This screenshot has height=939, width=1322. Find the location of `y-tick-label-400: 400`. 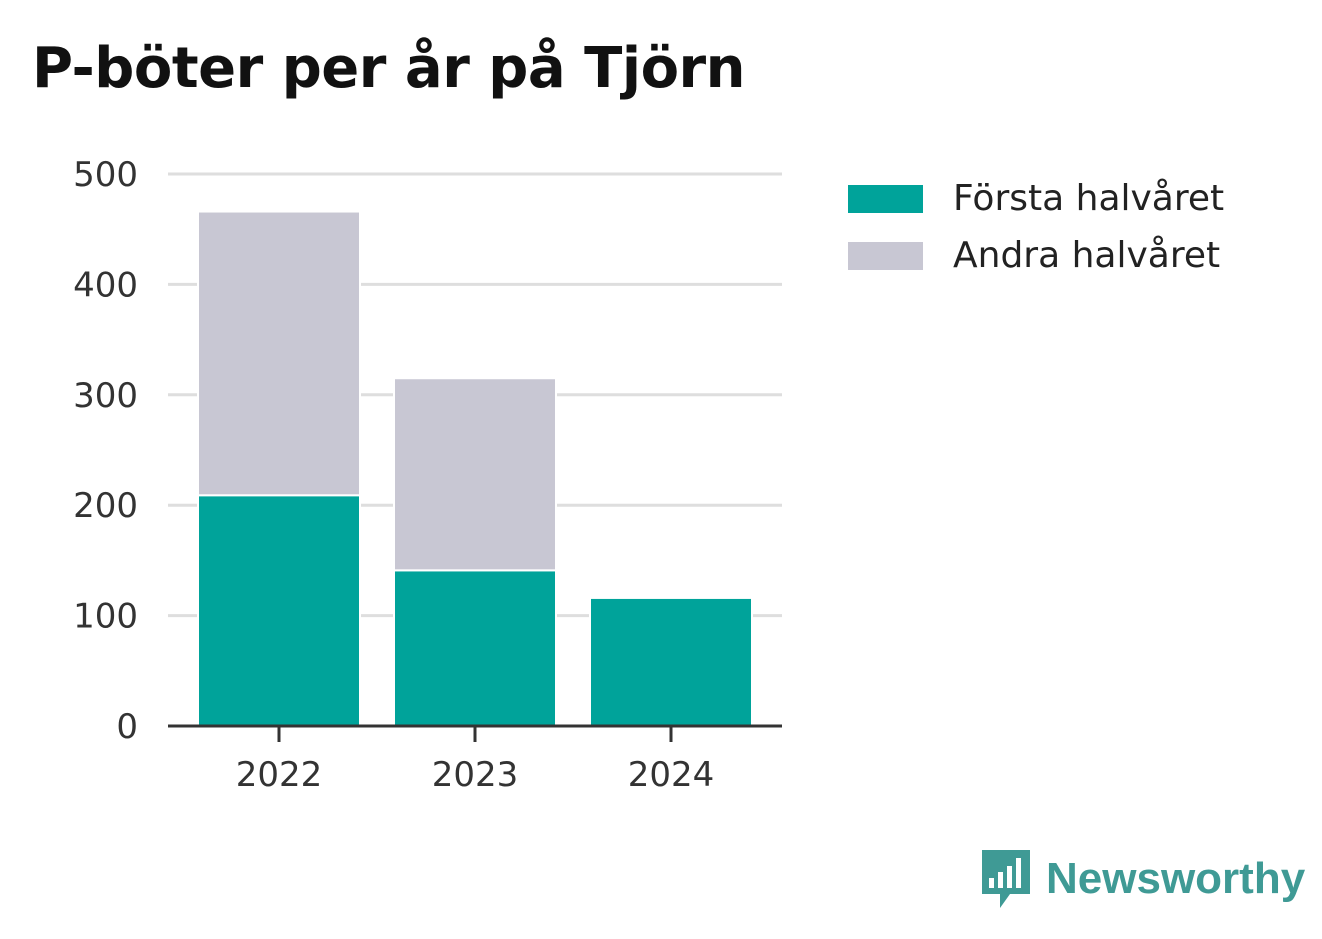

y-tick-label-400: 400 is located at coordinates (105, 285).